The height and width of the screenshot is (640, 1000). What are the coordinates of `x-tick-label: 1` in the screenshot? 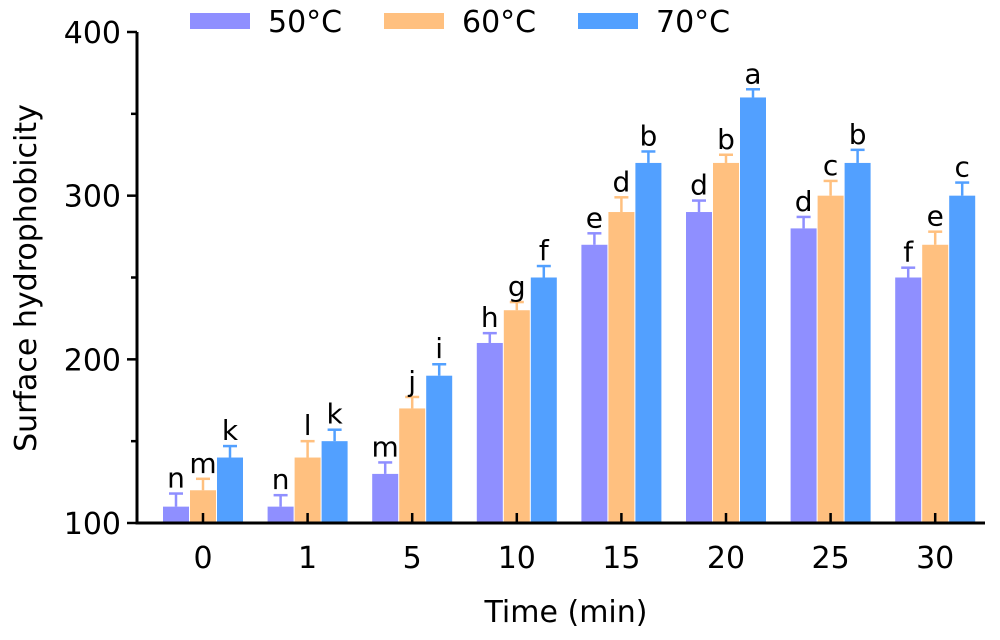 It's located at (307, 558).